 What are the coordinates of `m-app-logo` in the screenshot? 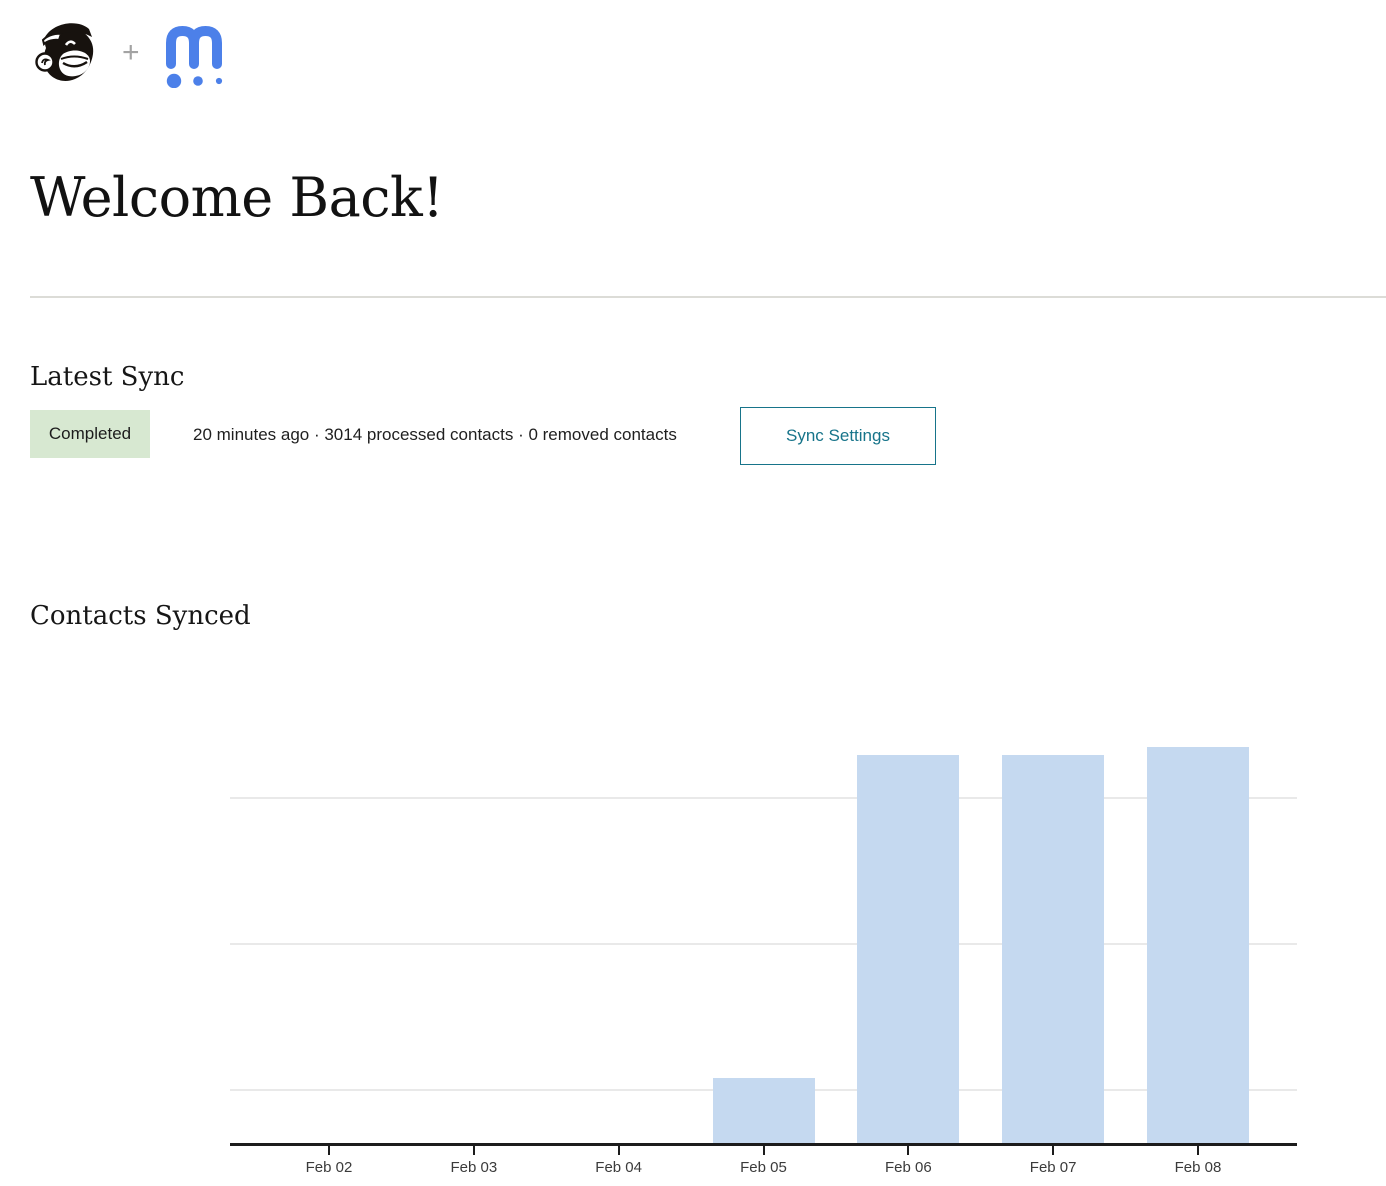 It's located at (194, 55).